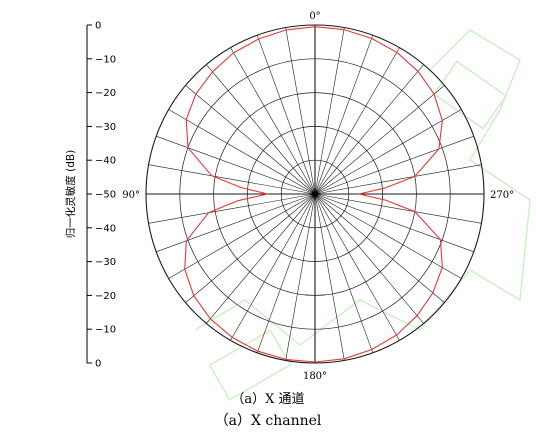  What do you see at coordinates (502, 195) in the screenshot?
I see `angle-label-right: 270°` at bounding box center [502, 195].